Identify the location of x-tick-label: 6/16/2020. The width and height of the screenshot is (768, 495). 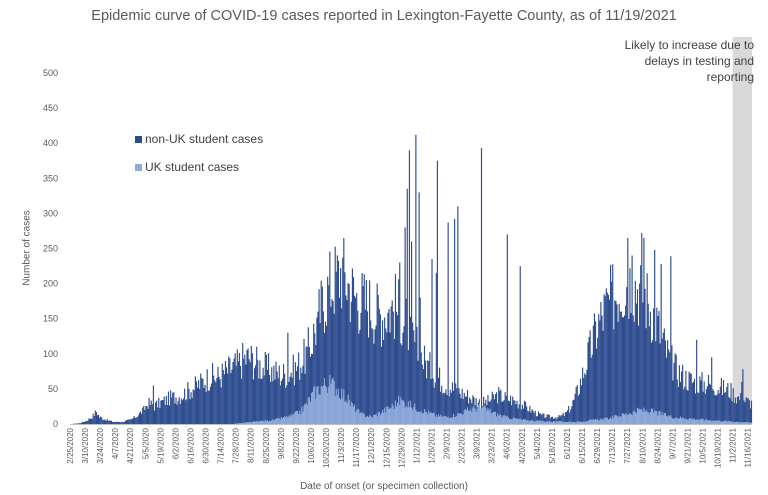
(191, 445).